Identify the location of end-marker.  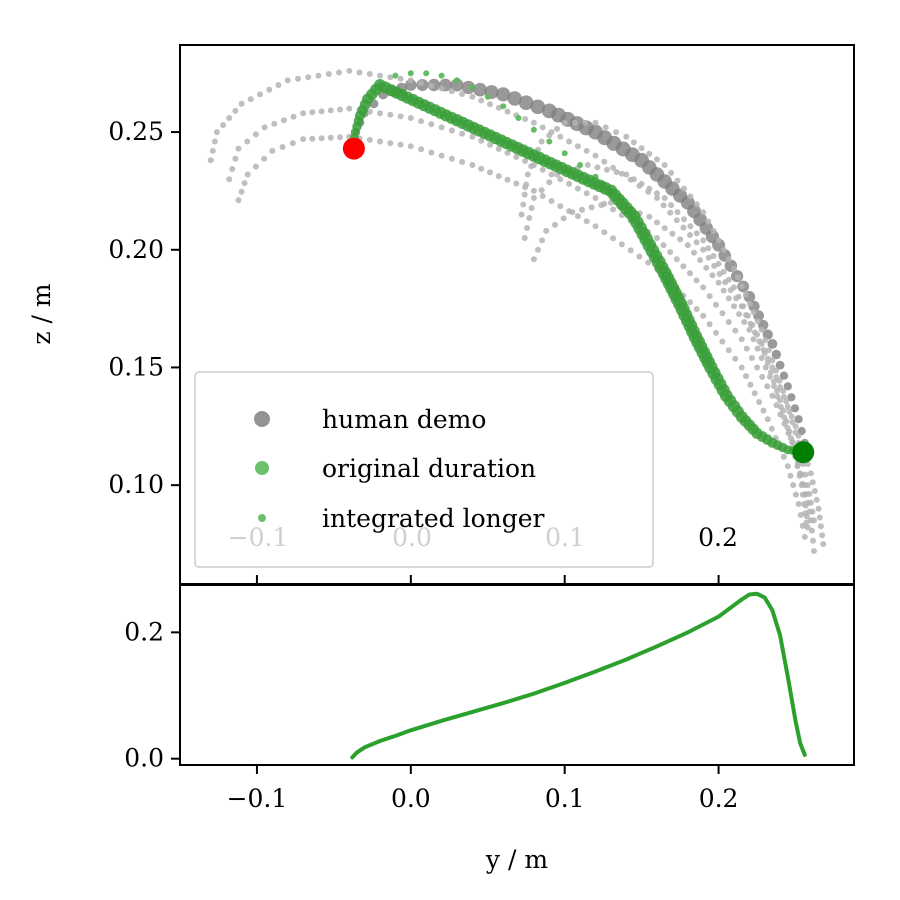
(803, 452).